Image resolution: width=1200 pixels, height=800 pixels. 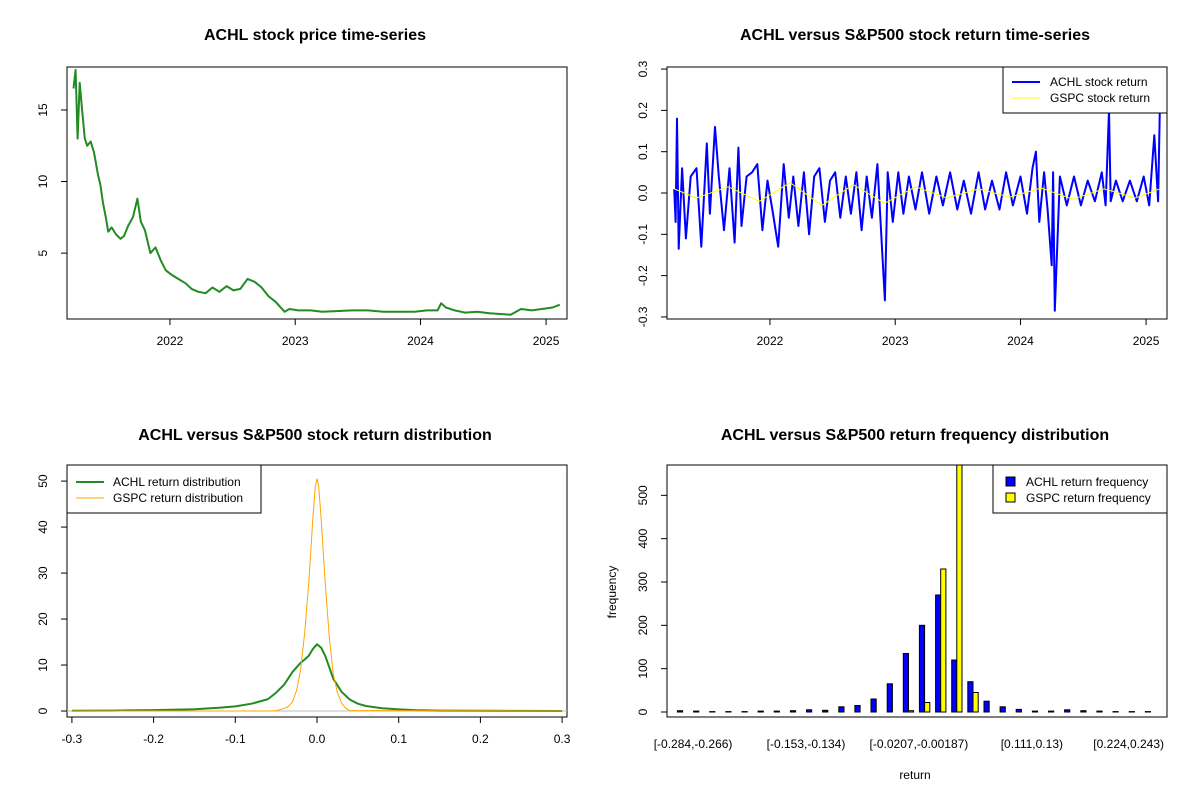 I want to click on series-price, so click(x=316, y=192).